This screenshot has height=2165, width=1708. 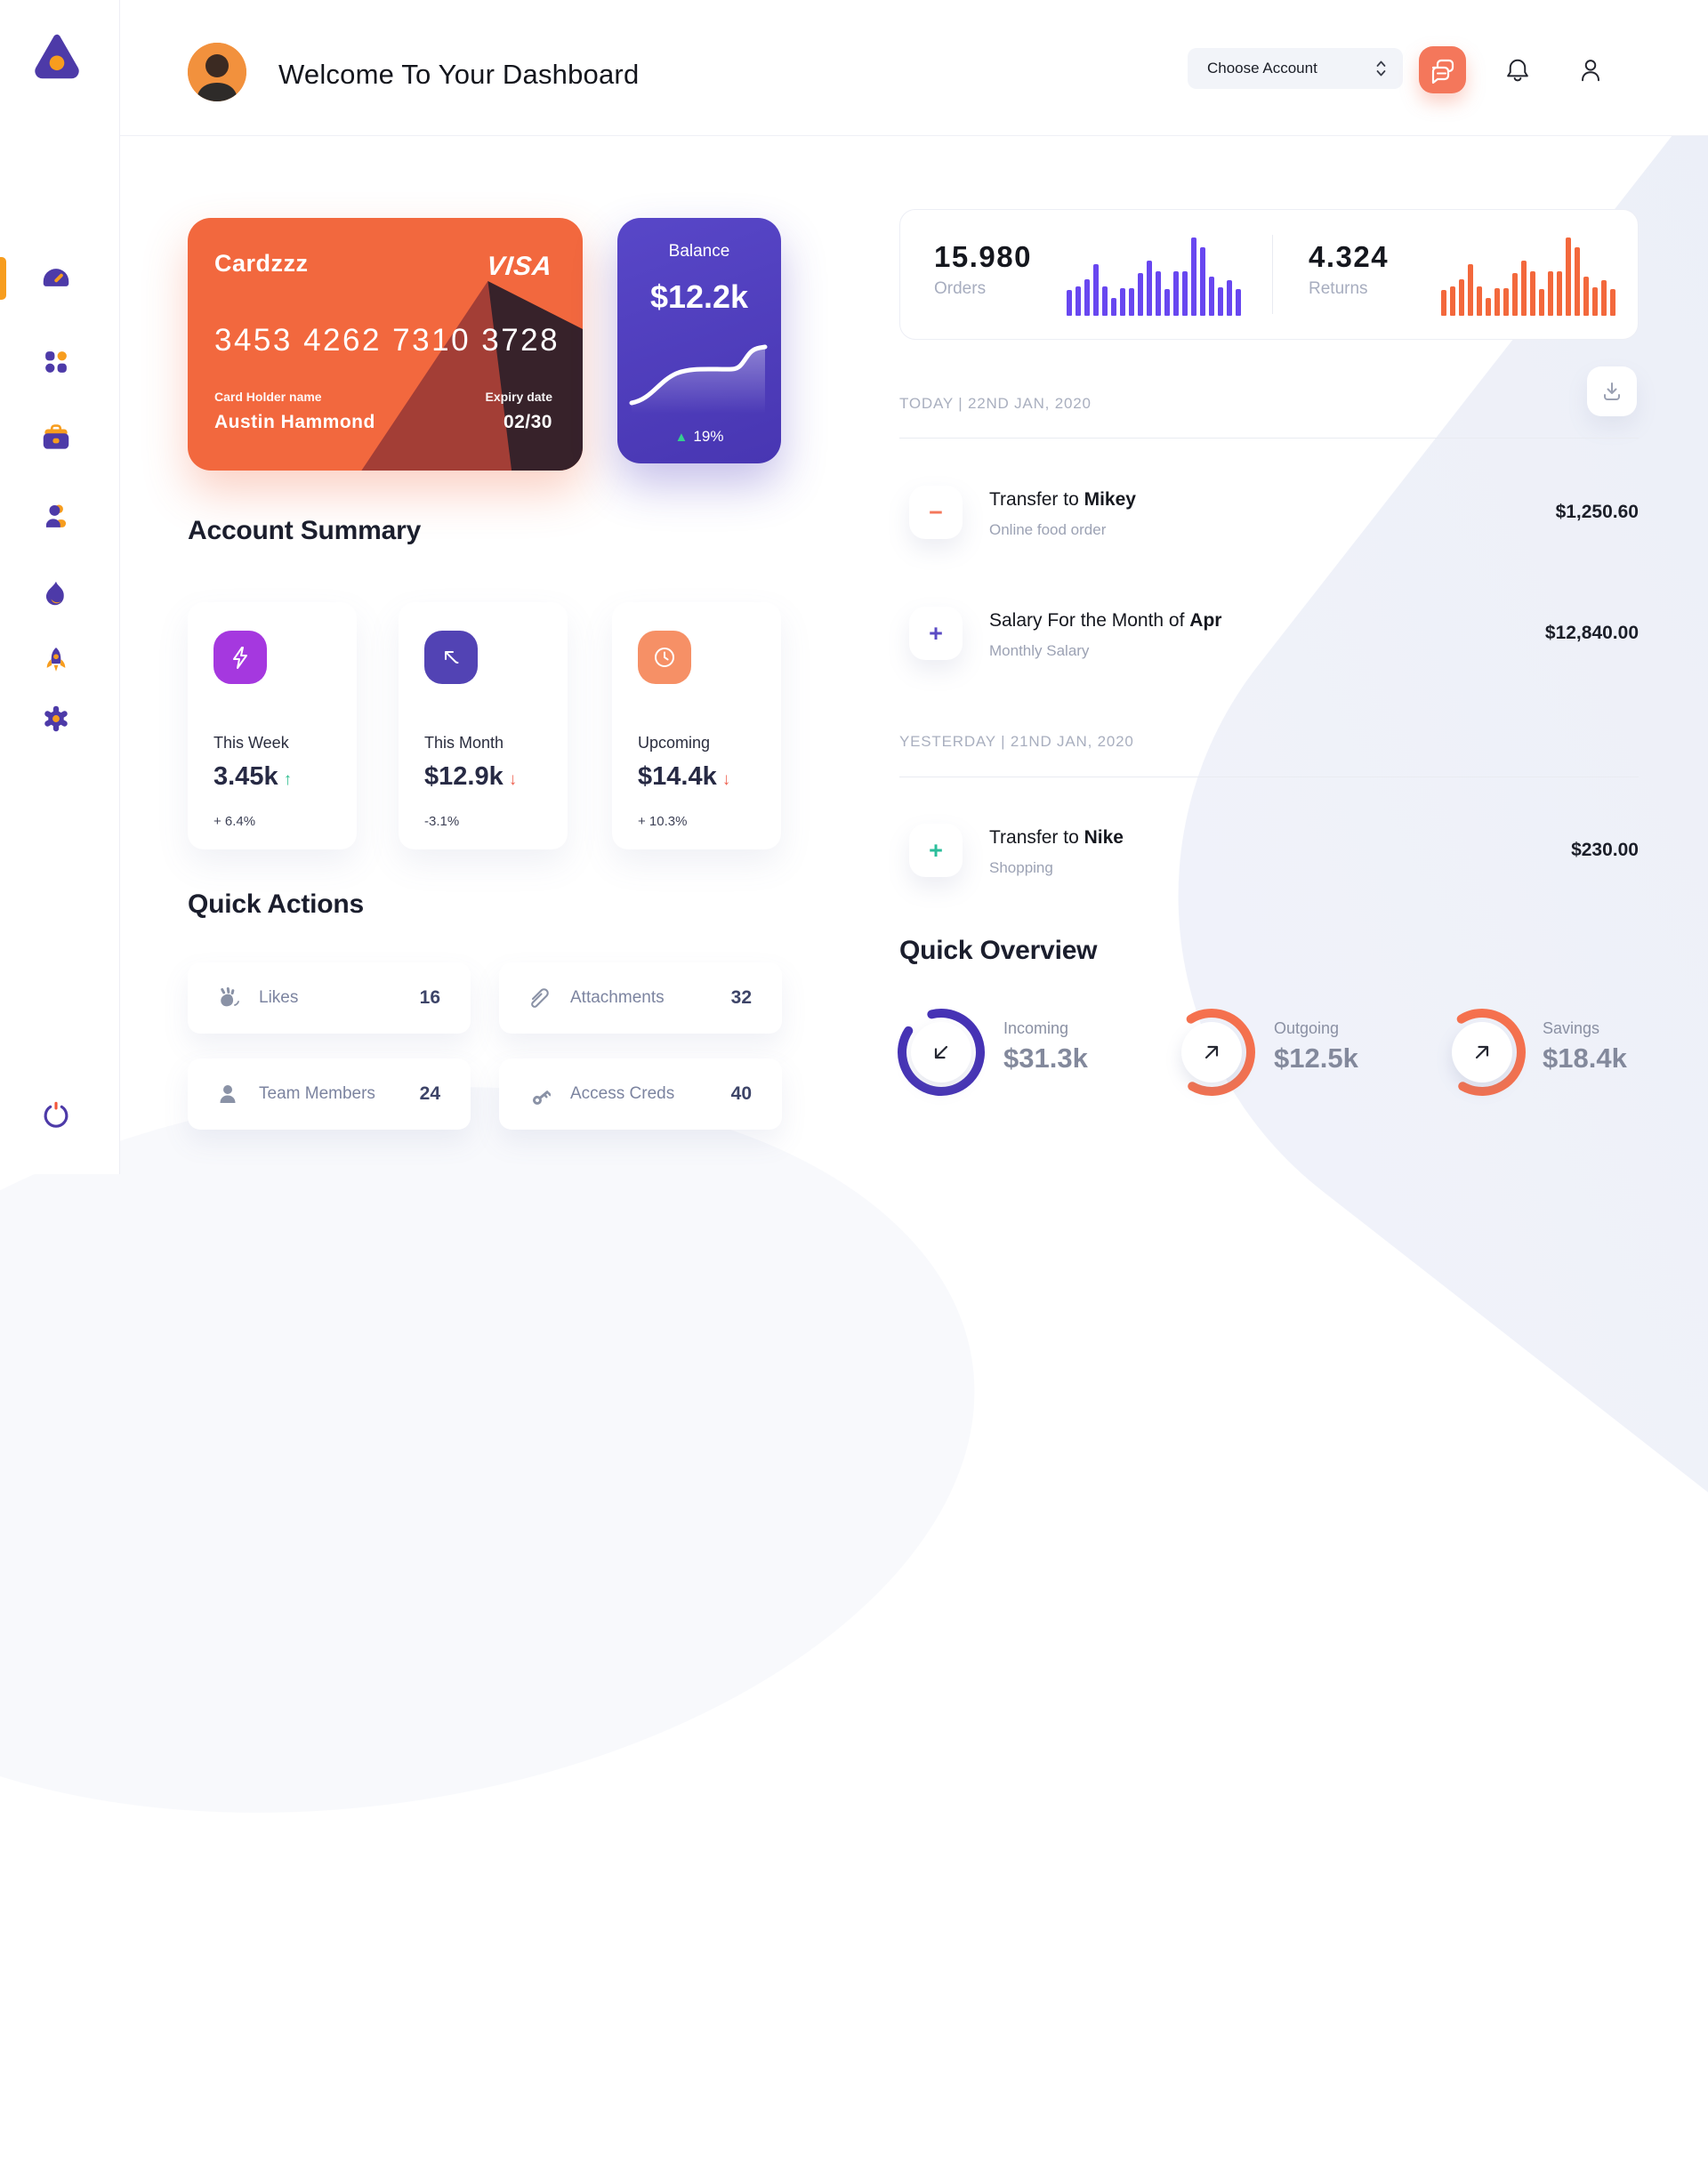 What do you see at coordinates (276, 904) in the screenshot?
I see `quick-actions-heading: Quick Actions` at bounding box center [276, 904].